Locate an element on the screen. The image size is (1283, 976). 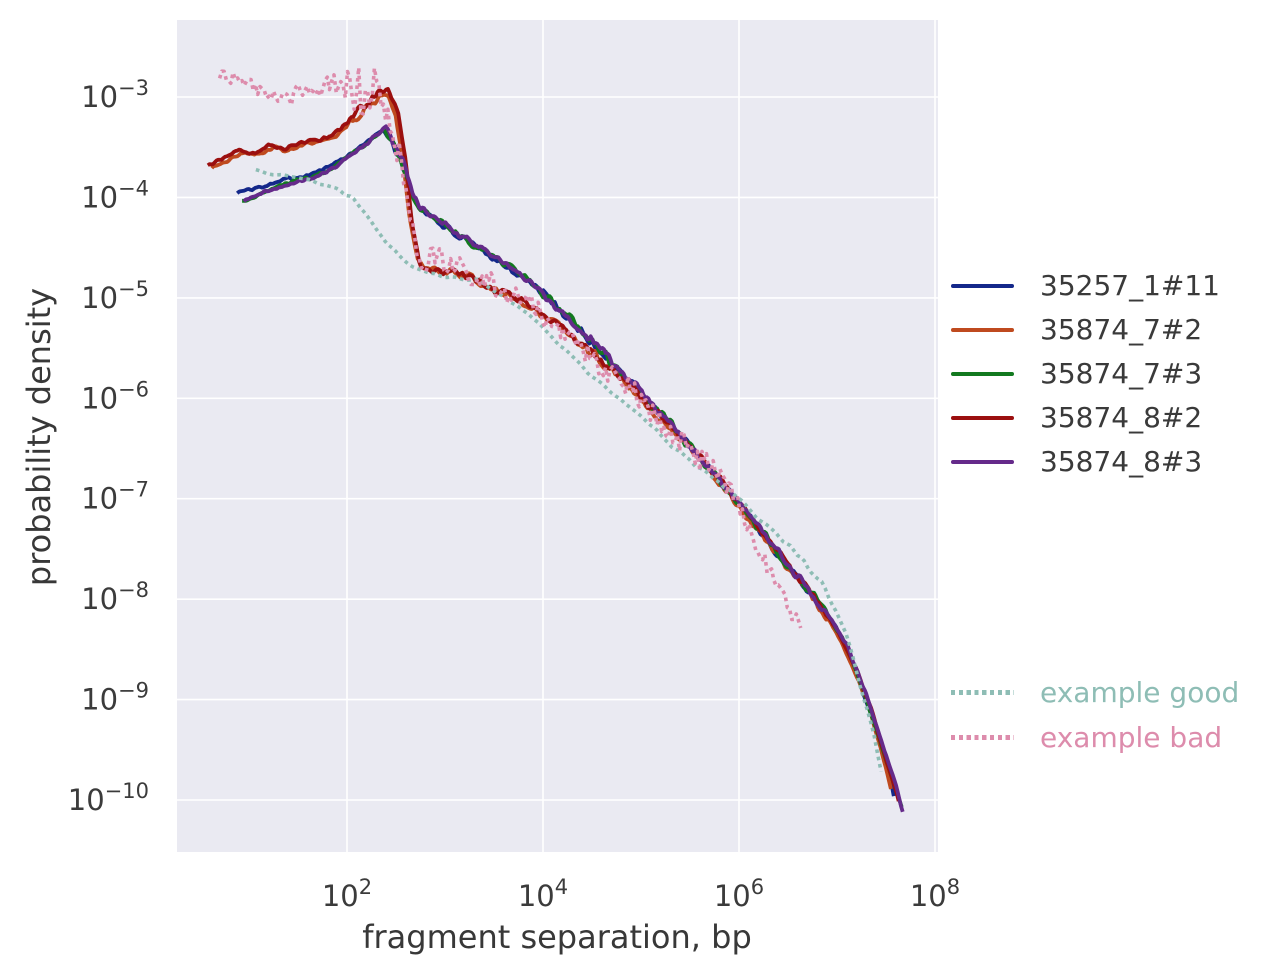
y-tick-label: 10⁻⁷ is located at coordinates (115, 497).